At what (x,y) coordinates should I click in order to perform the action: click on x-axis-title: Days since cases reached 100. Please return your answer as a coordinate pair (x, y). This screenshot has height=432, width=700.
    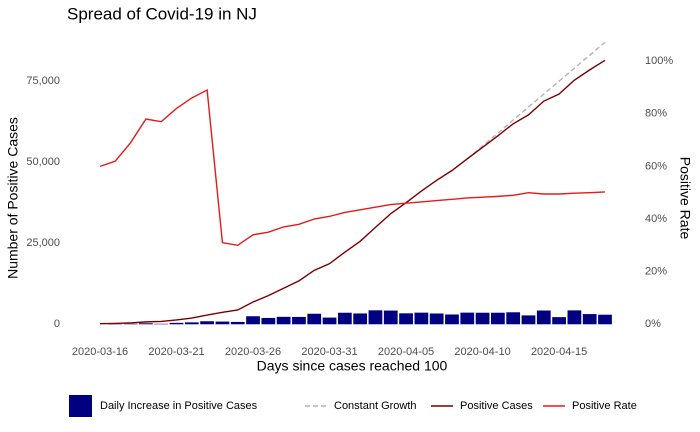
    Looking at the image, I should click on (352, 366).